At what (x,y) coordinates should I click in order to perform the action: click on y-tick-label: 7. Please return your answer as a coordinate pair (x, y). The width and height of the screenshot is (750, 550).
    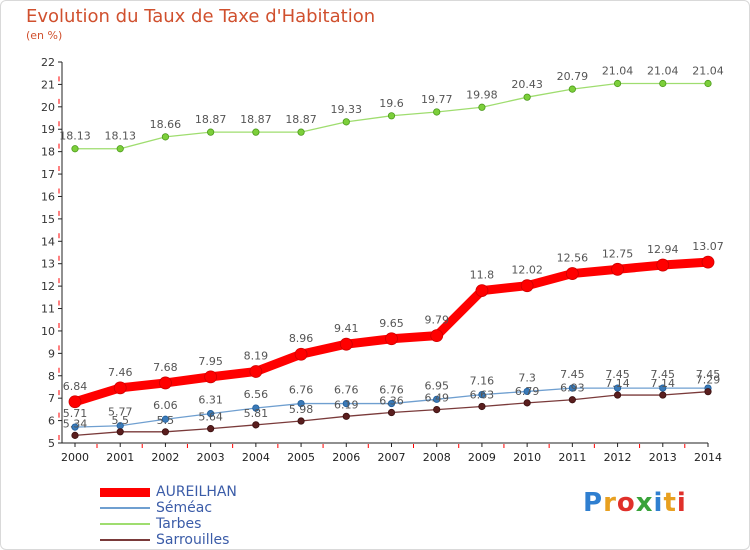
    Looking at the image, I should click on (51, 398).